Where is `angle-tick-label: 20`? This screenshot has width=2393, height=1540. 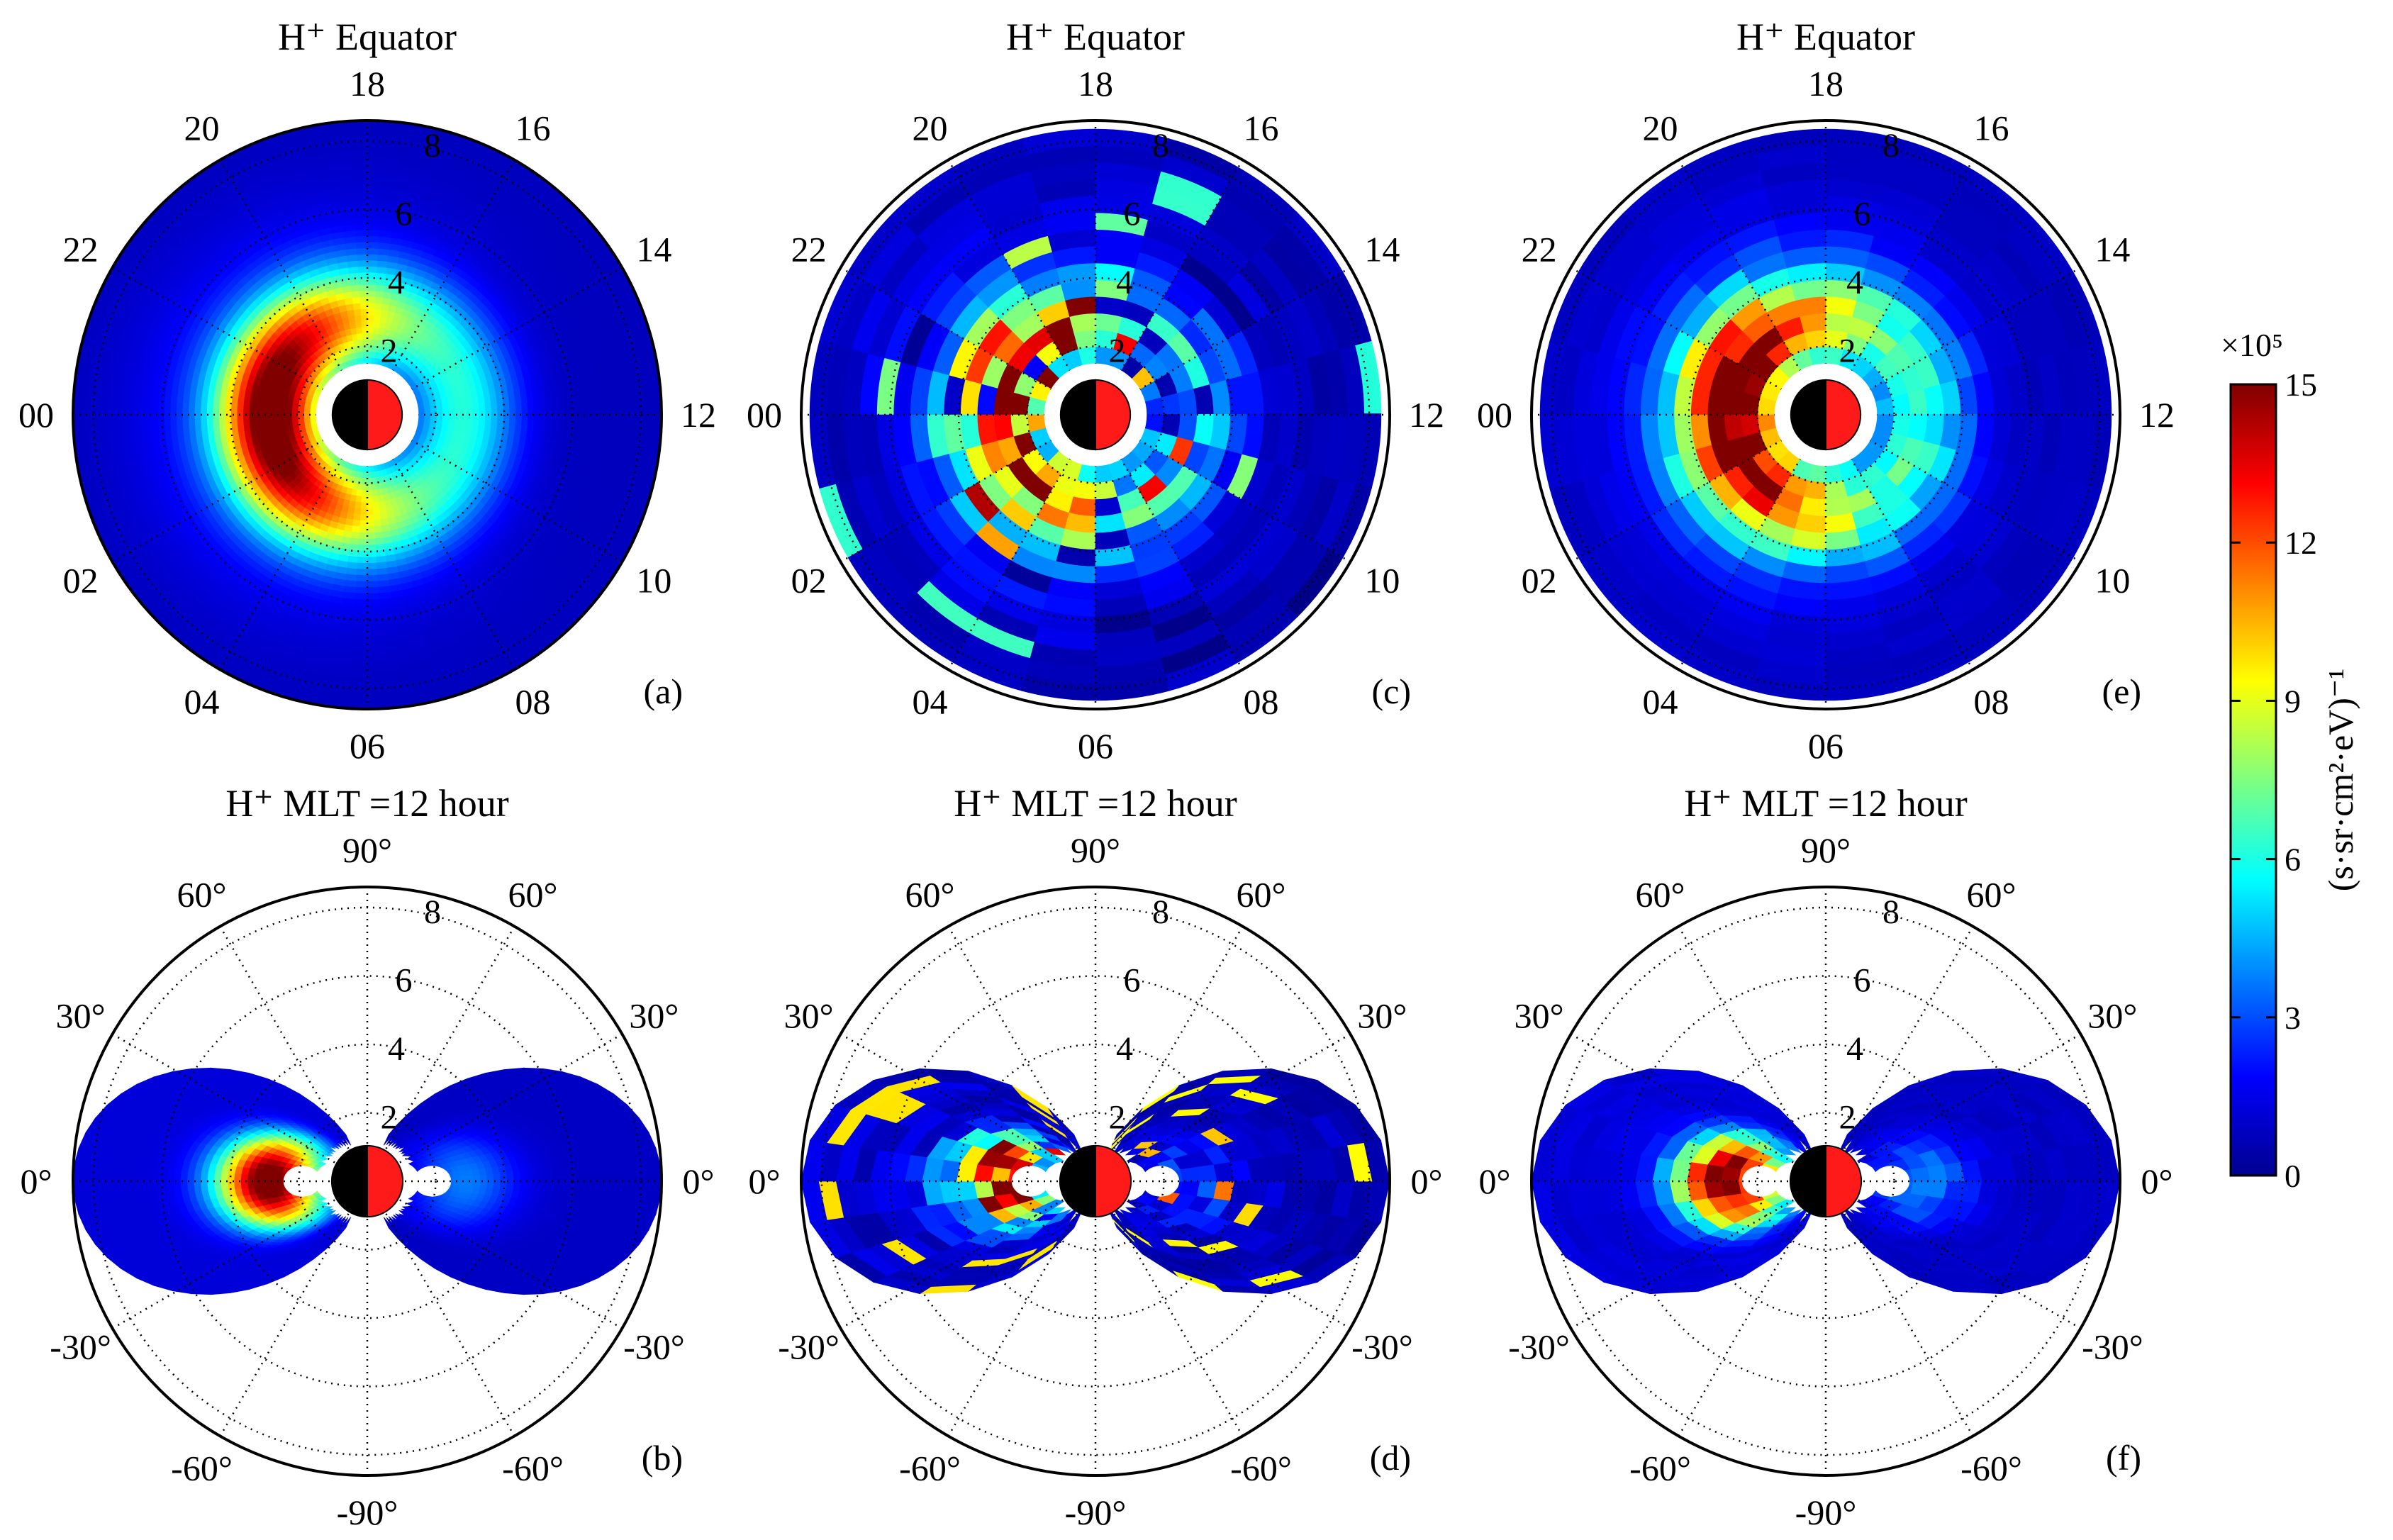 angle-tick-label: 20 is located at coordinates (1660, 128).